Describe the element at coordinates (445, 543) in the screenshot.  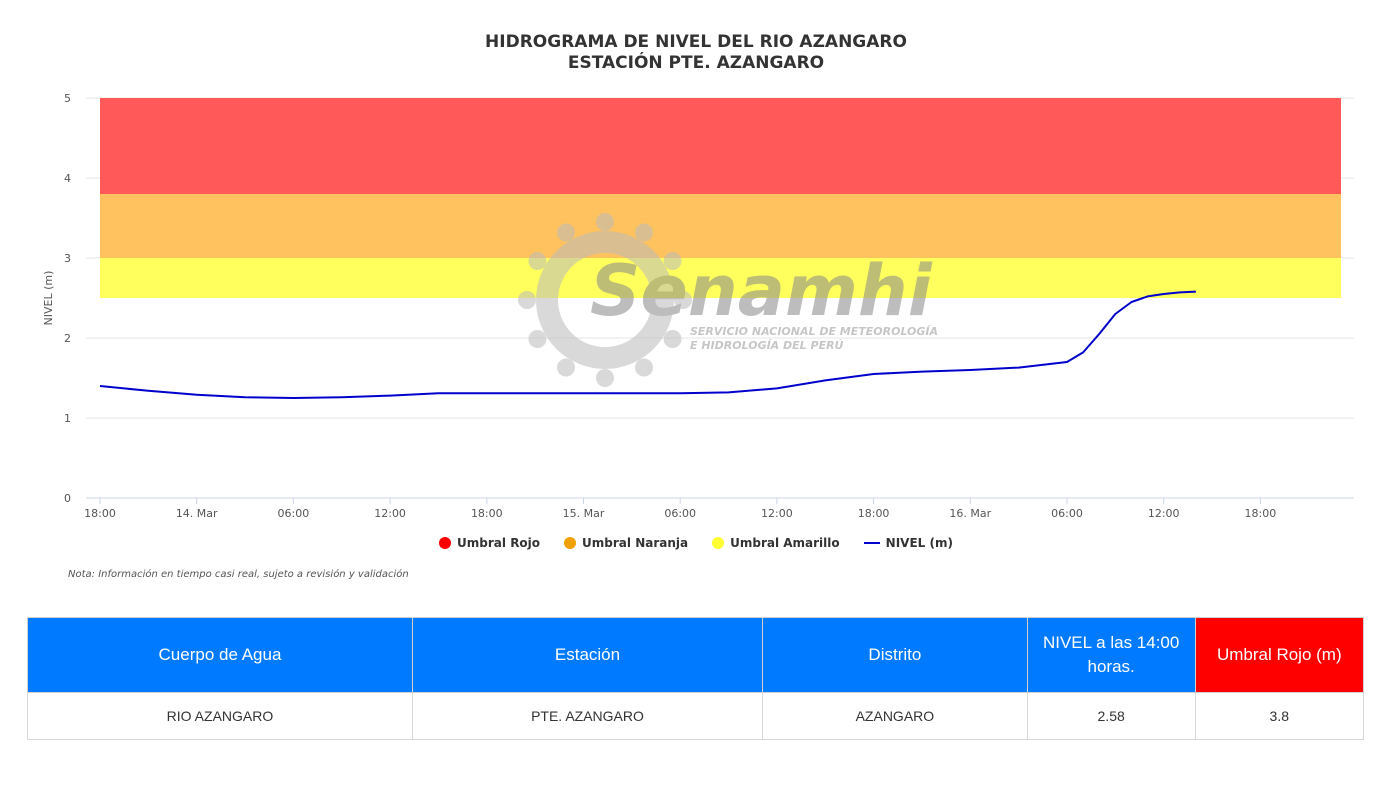
I see `legend-dot-rojo` at that location.